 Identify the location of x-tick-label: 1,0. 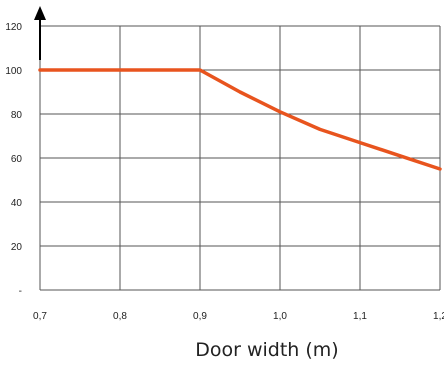
(280, 316).